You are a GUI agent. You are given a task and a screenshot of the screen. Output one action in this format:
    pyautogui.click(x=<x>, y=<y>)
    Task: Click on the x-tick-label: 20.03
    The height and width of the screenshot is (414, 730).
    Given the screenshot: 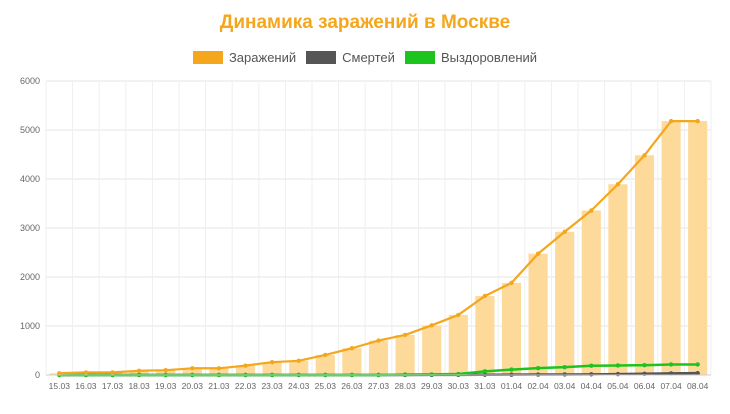 What is the action you would take?
    pyautogui.click(x=193, y=386)
    